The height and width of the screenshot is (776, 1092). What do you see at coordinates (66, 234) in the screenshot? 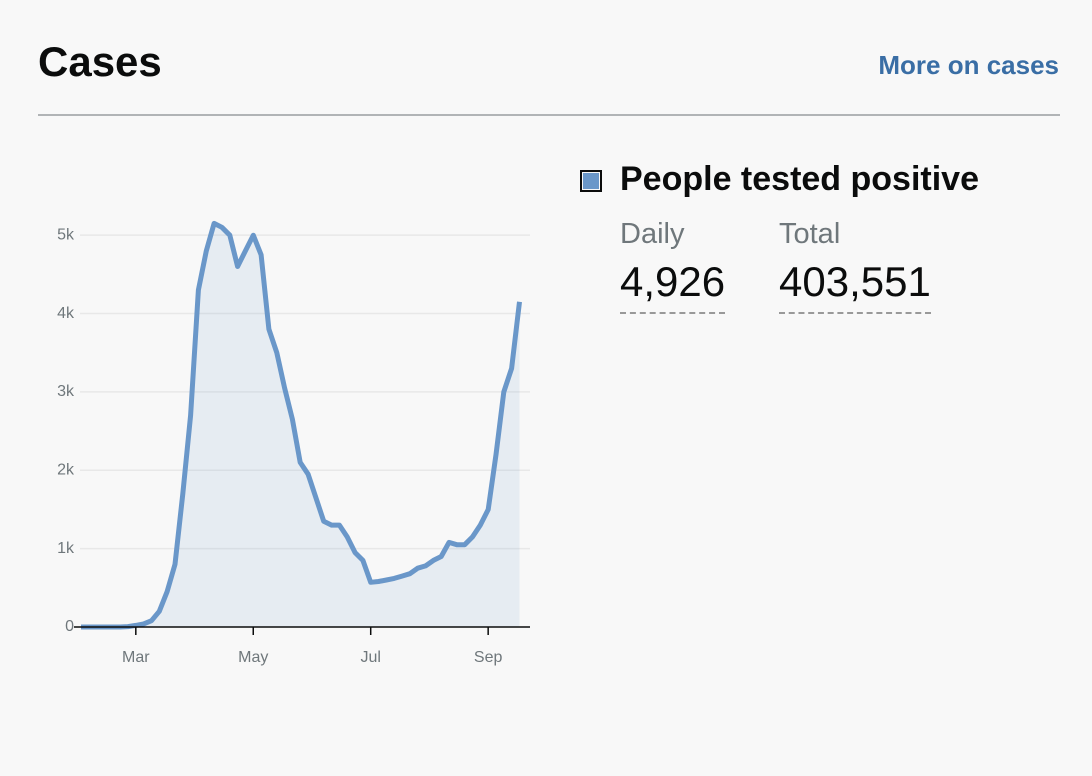
I see `y-tick-label: 5k` at bounding box center [66, 234].